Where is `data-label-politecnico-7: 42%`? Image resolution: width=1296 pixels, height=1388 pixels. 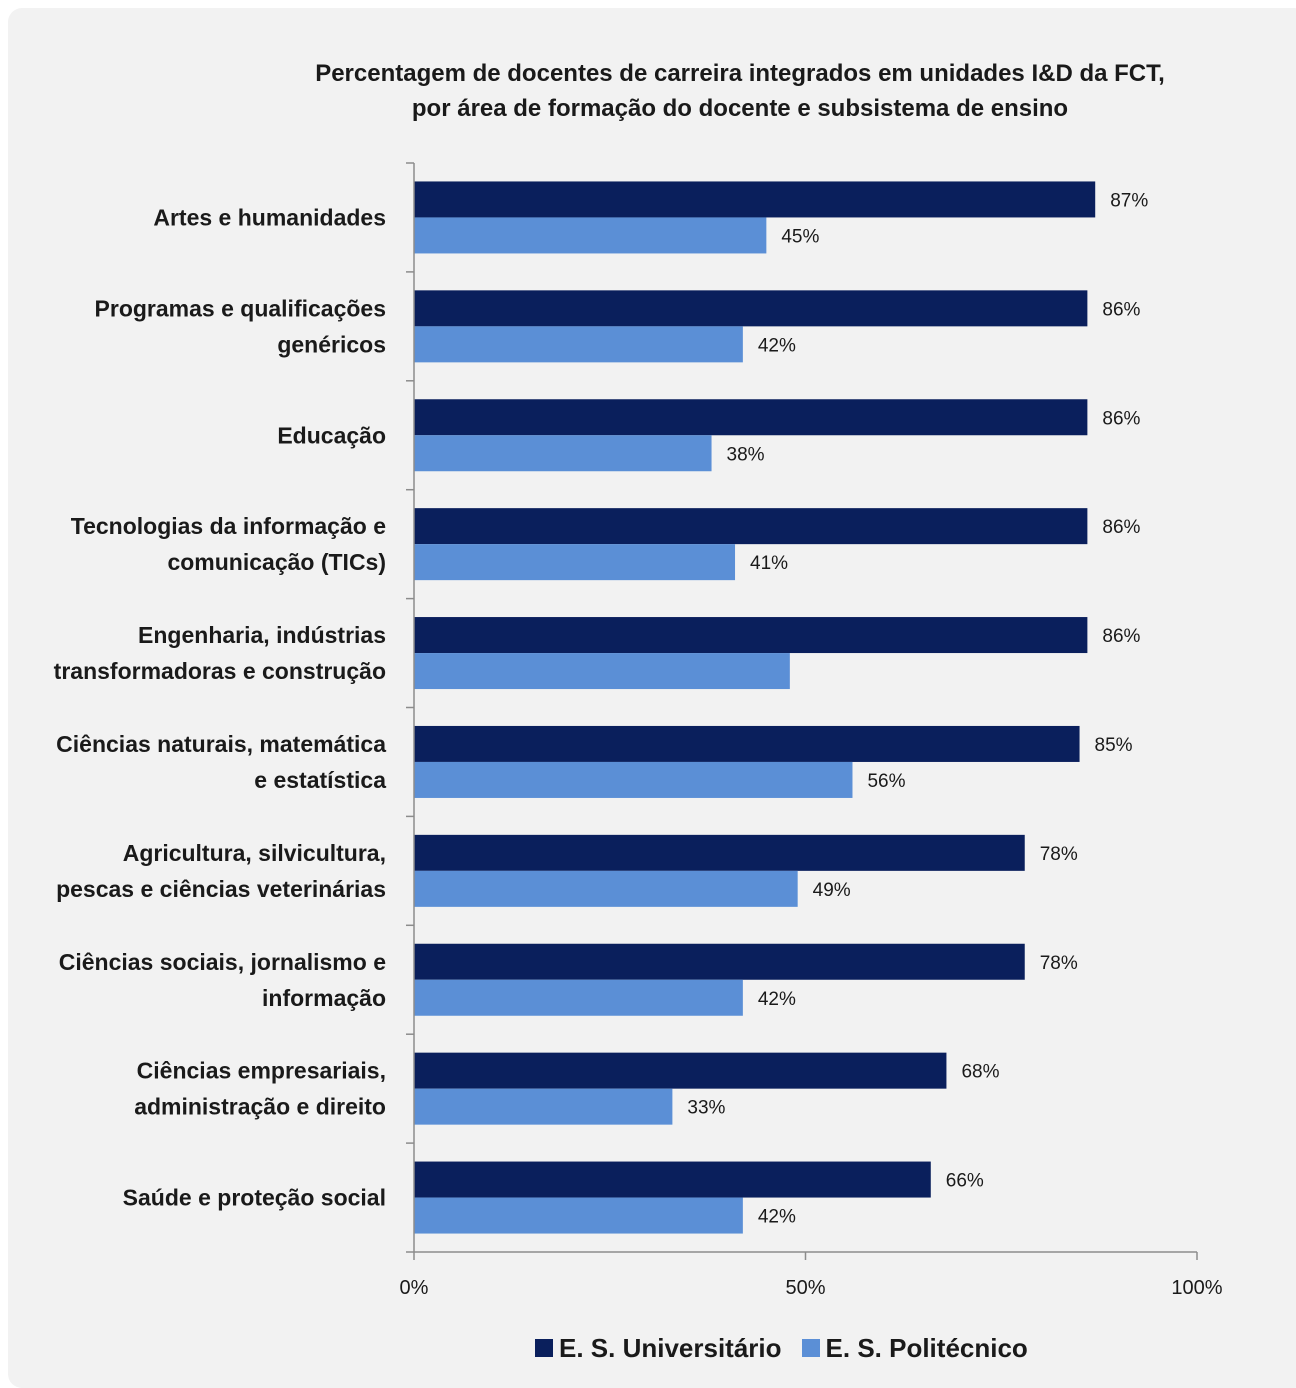 data-label-politecnico-7: 42% is located at coordinates (777, 999).